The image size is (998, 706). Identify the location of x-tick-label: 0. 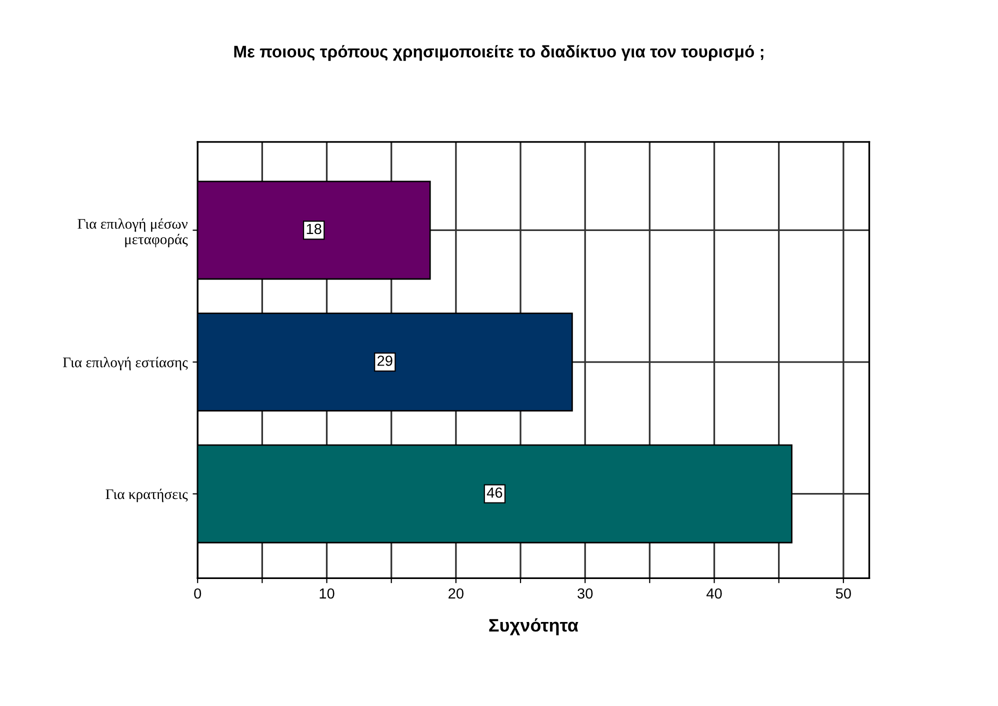
(198, 593).